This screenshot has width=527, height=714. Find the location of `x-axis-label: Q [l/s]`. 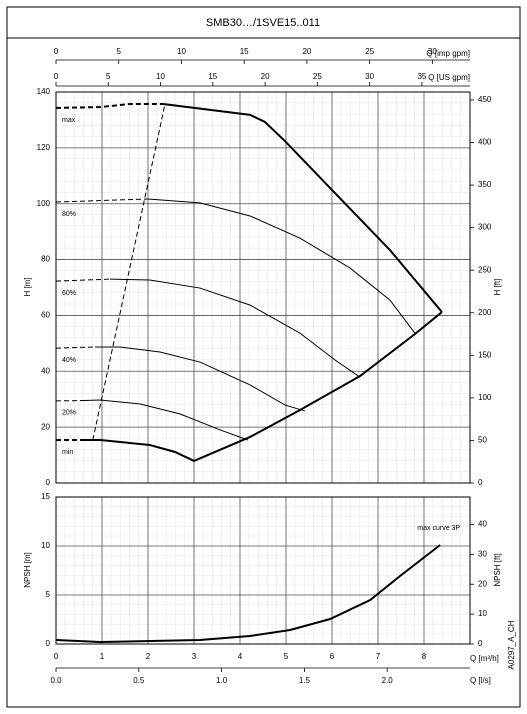

x-axis-label: Q [l/s] is located at coordinates (480, 680).